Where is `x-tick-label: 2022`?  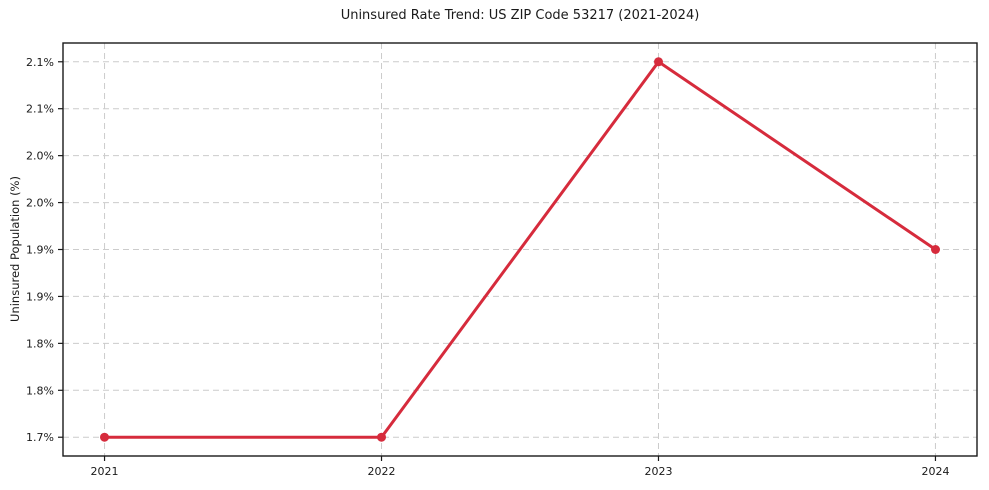
x-tick-label: 2022 is located at coordinates (382, 471).